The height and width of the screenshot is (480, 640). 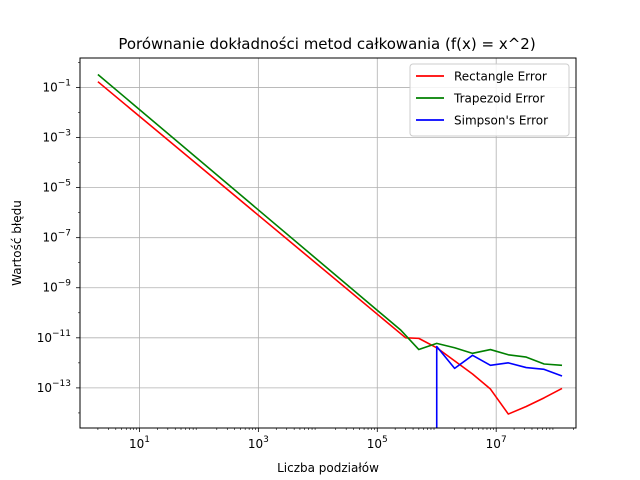 I want to click on y-tick-label: 10⁻³, so click(x=56, y=137).